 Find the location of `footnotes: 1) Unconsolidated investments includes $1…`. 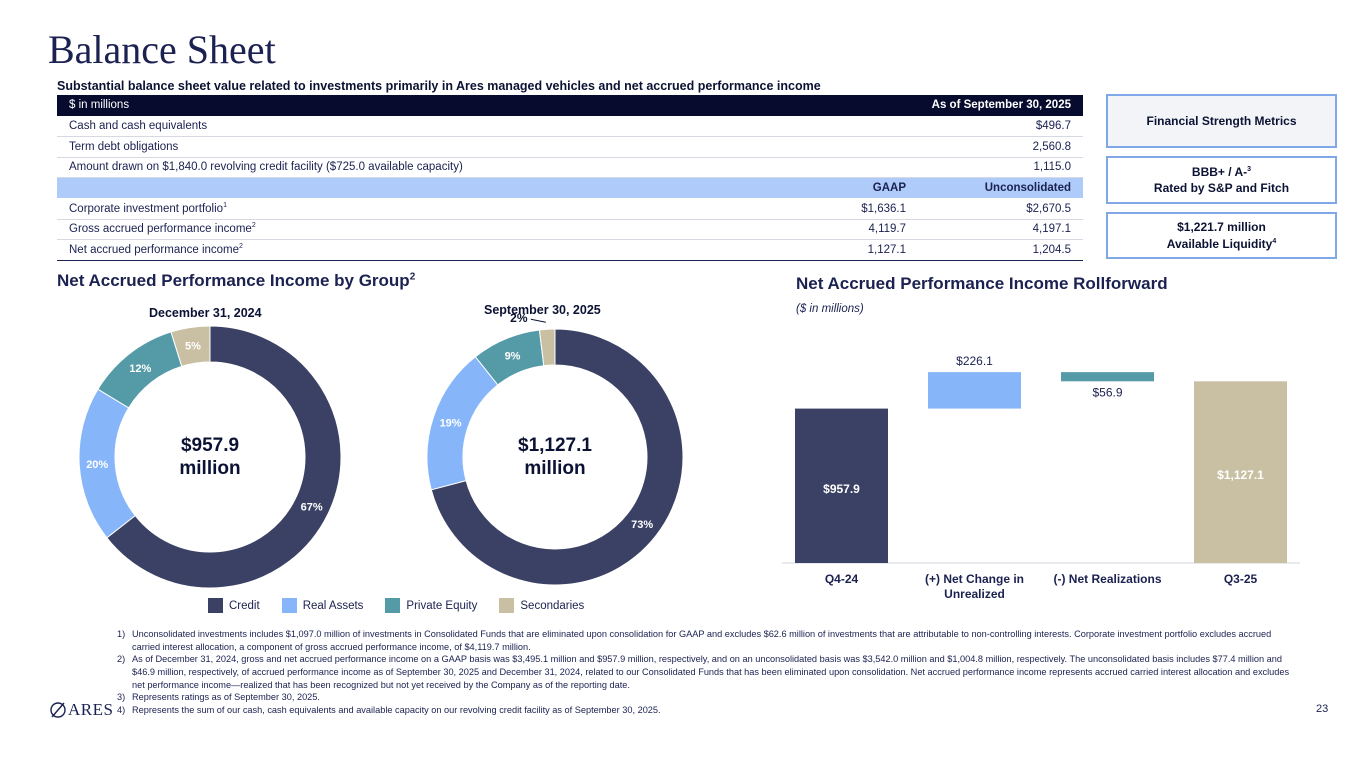

footnotes: 1) Unconsolidated investments includes $1… is located at coordinates (707, 672).